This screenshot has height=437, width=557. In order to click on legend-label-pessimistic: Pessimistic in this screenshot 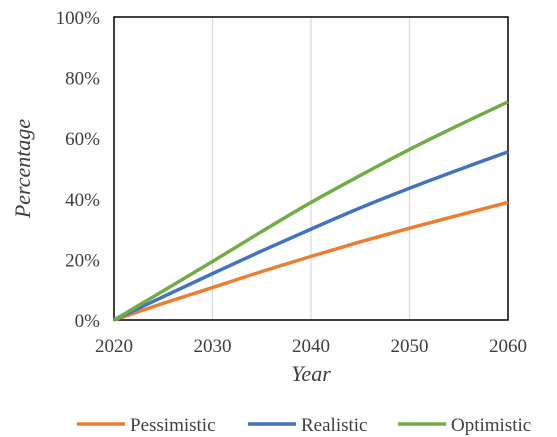, I will do `click(173, 425)`.